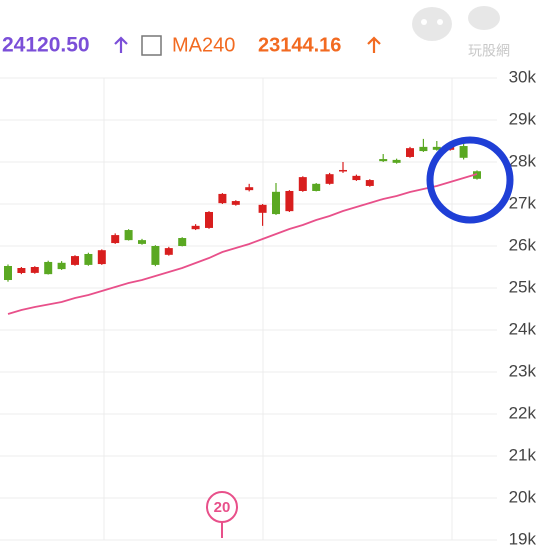  I want to click on y-tick-label: 30k, so click(523, 76).